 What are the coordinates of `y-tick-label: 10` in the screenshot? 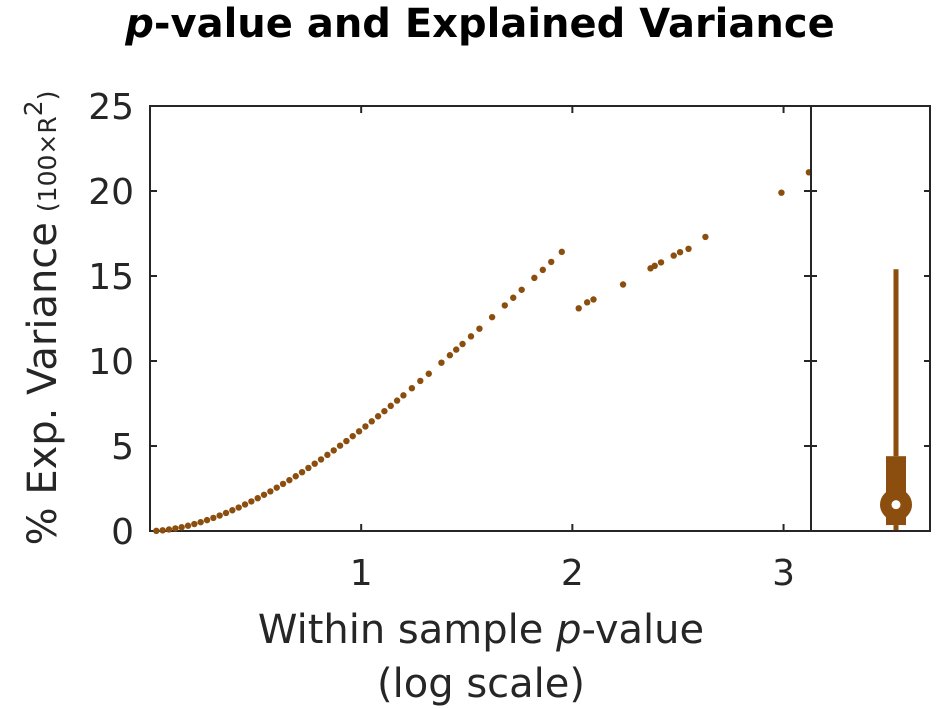 It's located at (111, 362).